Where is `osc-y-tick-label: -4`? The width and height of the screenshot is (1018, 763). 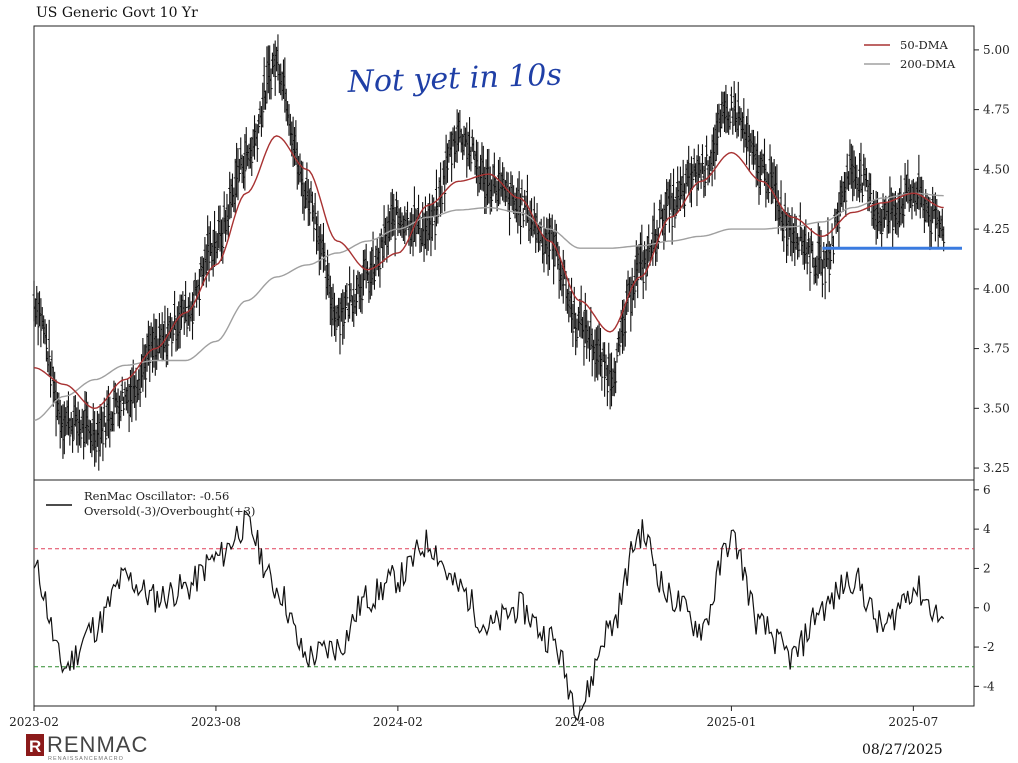 osc-y-tick-label: -4 is located at coordinates (989, 686).